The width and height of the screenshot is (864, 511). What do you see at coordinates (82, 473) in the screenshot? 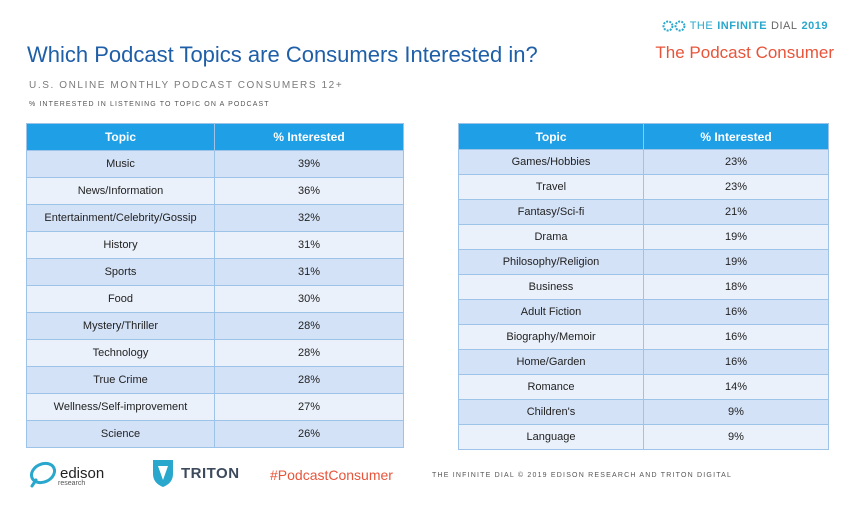
I see `edison-wordmark: edison` at bounding box center [82, 473].